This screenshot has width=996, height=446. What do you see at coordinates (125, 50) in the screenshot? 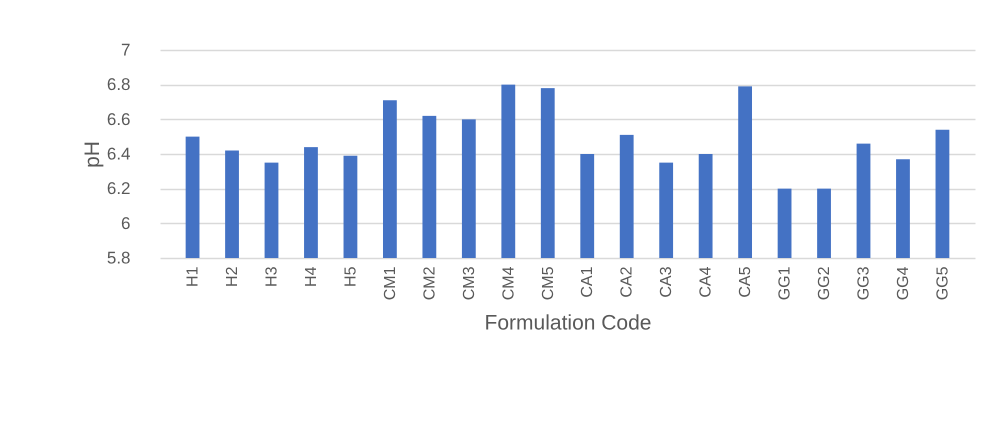
I see `y-tick-label: 7` at bounding box center [125, 50].